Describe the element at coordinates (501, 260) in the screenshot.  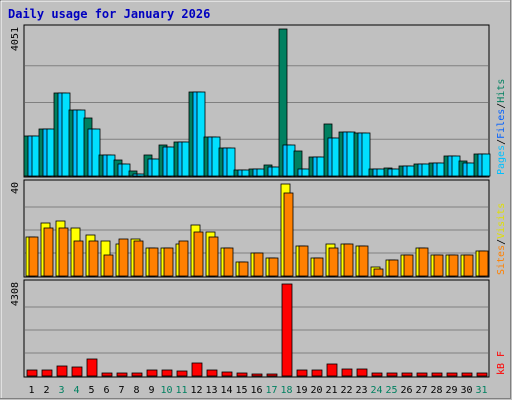
I see `side-label-sites: Sites` at that location.